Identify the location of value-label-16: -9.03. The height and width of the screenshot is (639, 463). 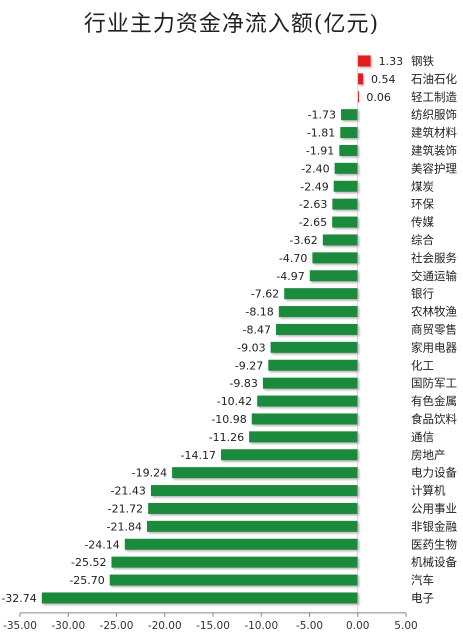
(251, 347).